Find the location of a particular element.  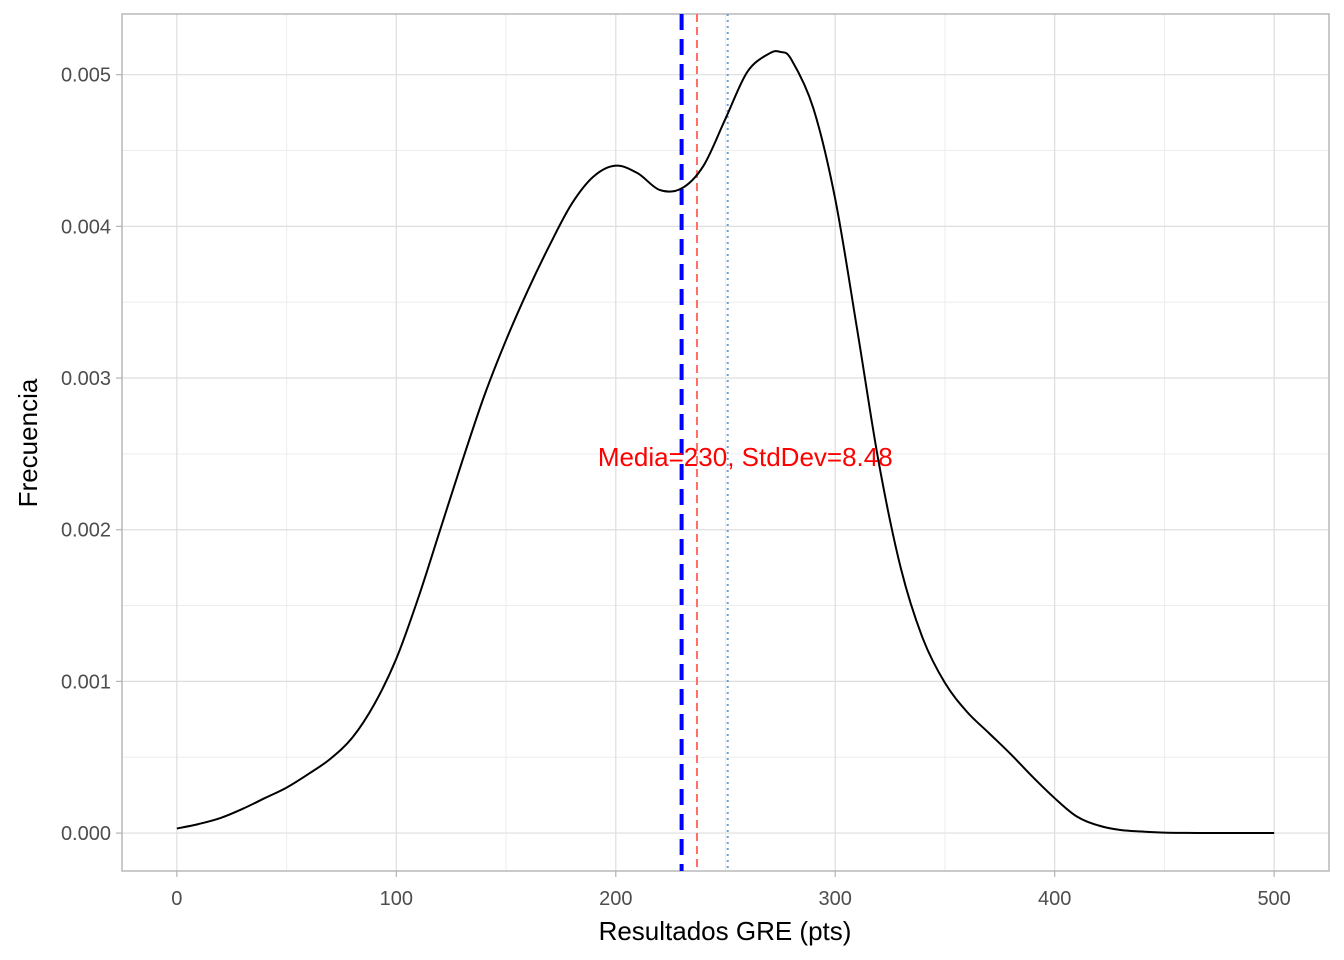

y-axis-title: Frecuencia is located at coordinates (28, 442).